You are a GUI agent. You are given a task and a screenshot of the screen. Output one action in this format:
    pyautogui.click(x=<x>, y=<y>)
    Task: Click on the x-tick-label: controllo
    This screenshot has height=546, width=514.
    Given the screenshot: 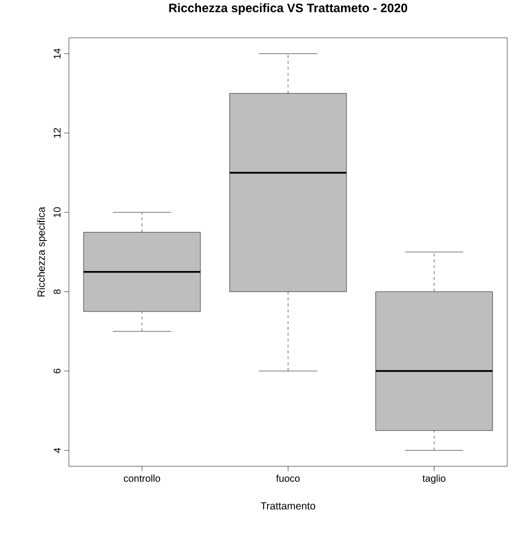 What is the action you would take?
    pyautogui.click(x=142, y=478)
    